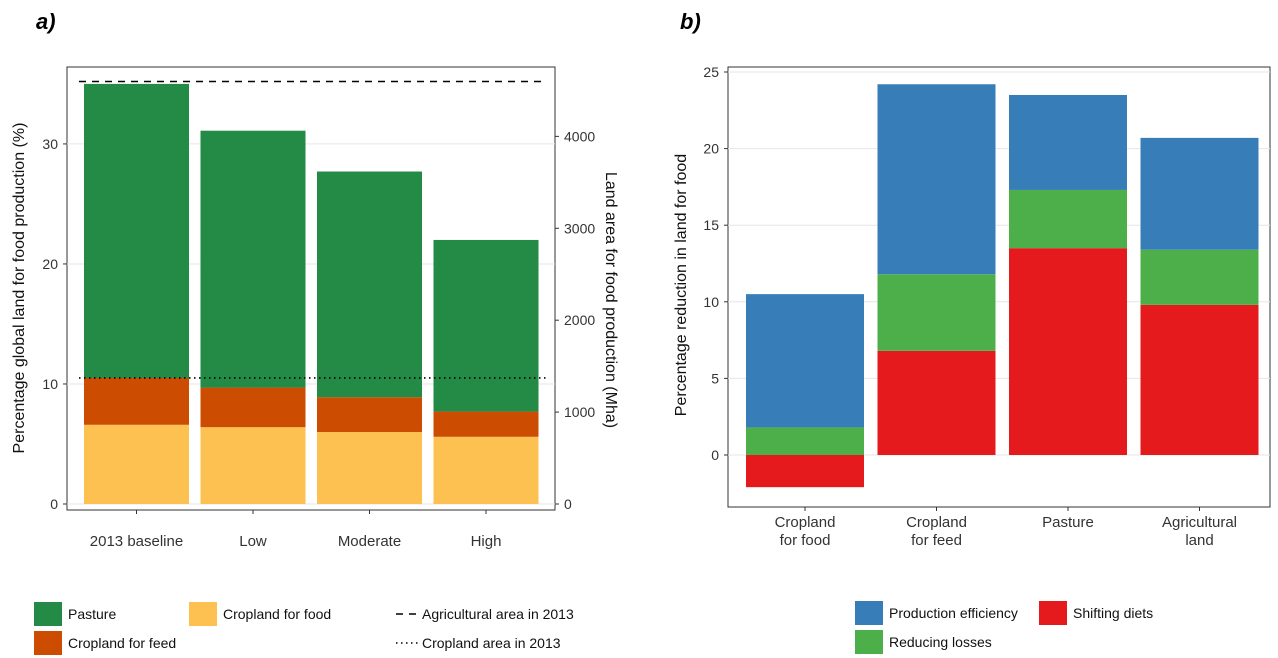  I want to click on x-tick-label-b: Agricultural land, so click(1199, 531).